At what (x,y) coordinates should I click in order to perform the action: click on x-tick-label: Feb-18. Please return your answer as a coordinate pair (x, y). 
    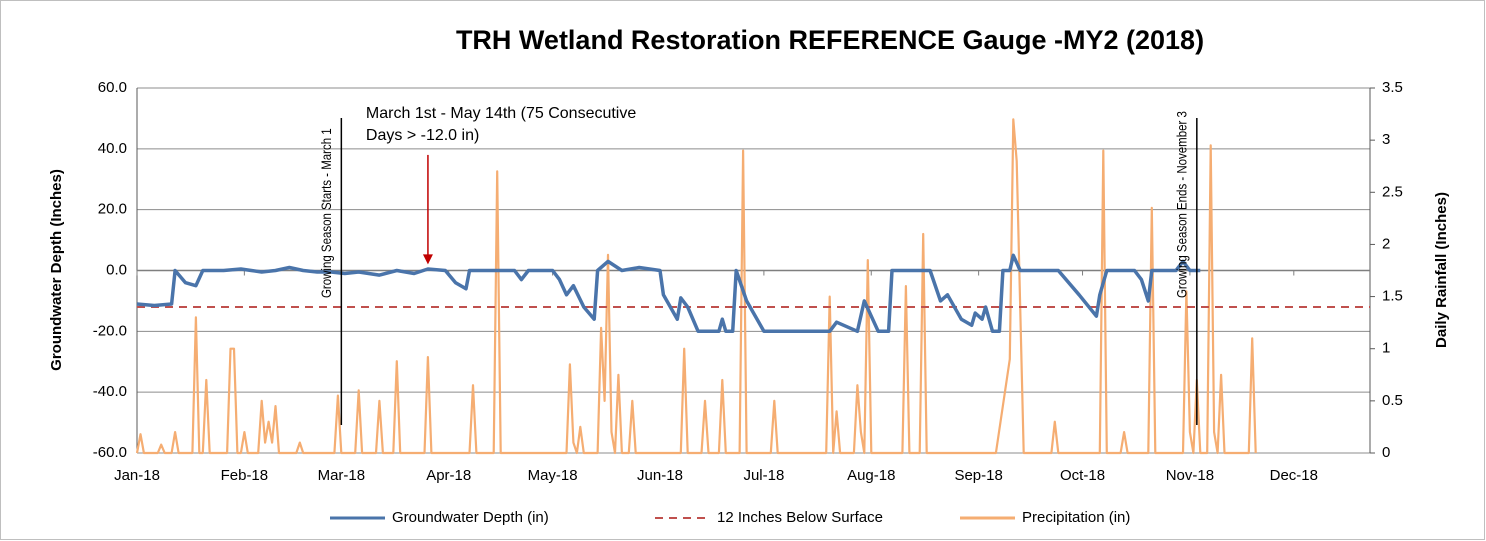
    Looking at the image, I should click on (245, 475).